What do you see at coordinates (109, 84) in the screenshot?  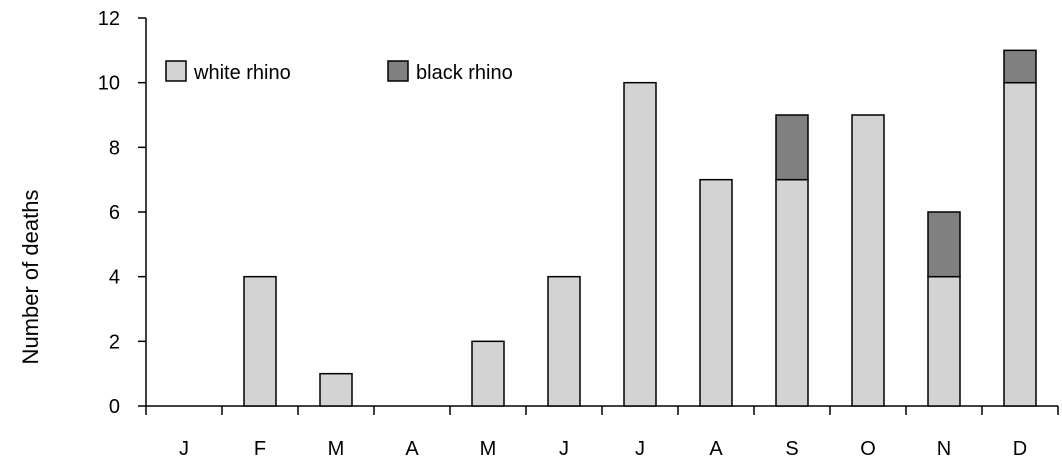 I see `y-tick-label: 10` at bounding box center [109, 84].